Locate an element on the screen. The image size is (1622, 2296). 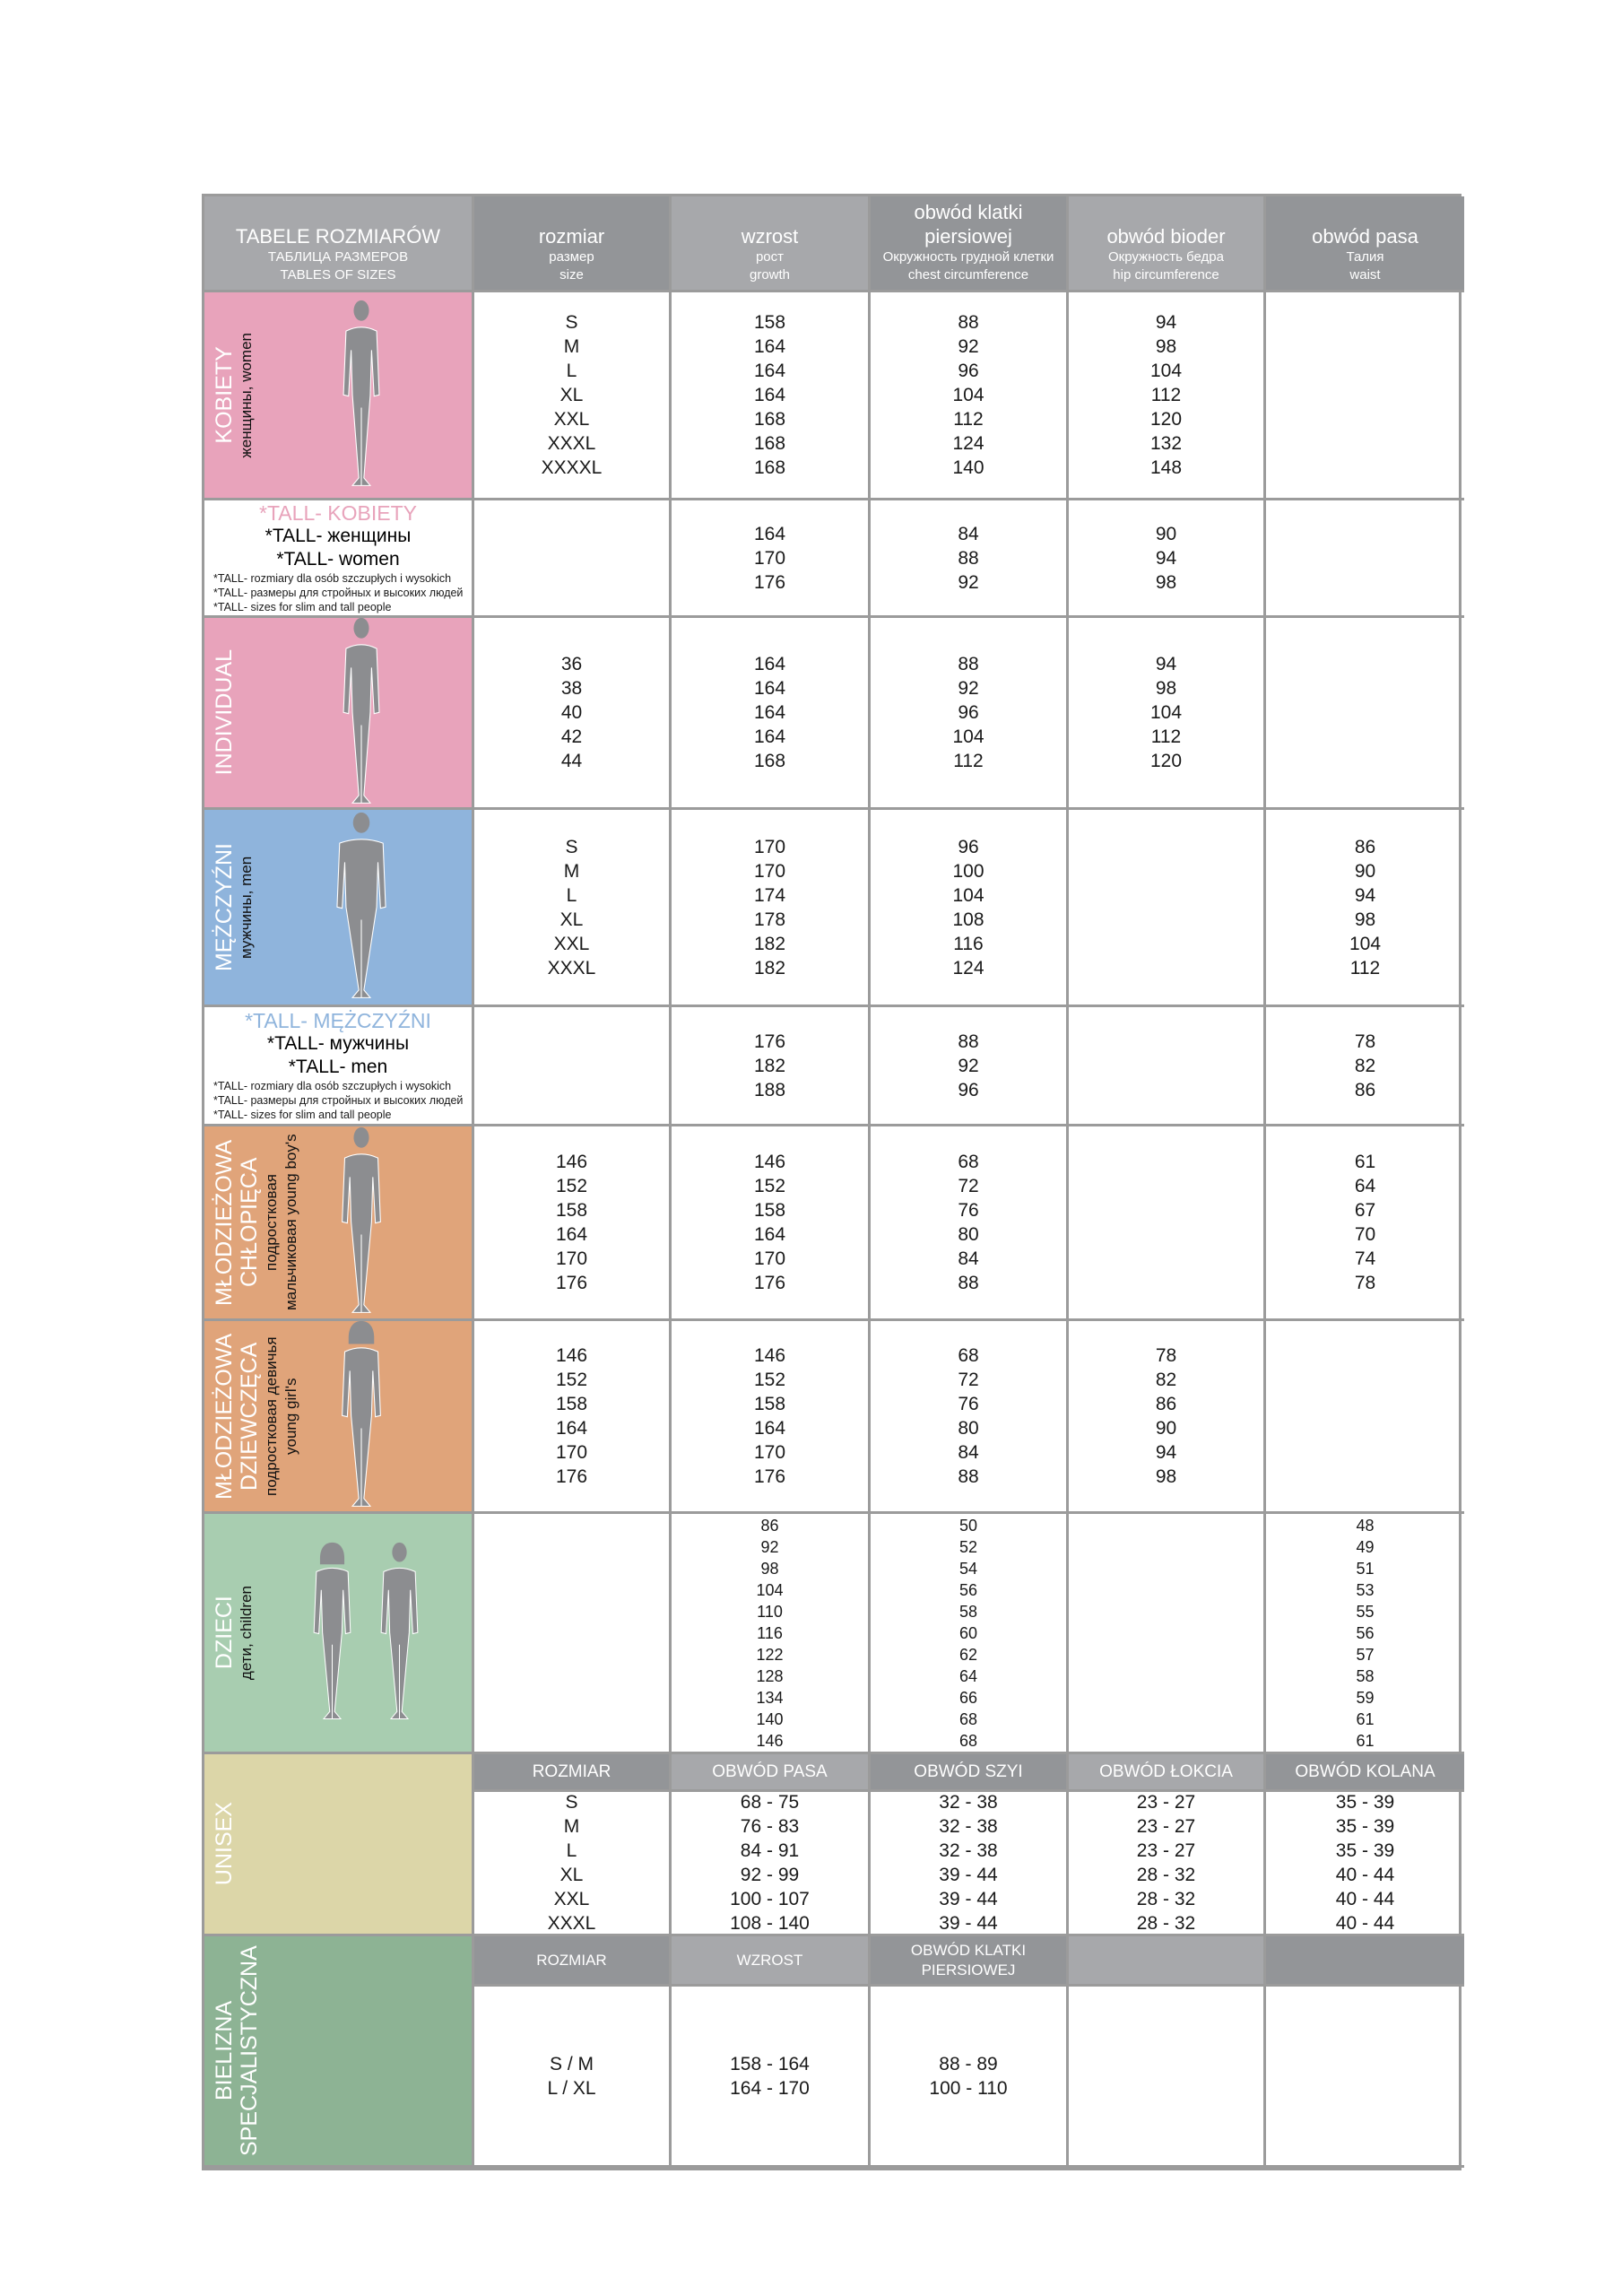
section-subtitle: женщины, women is located at coordinates (246, 395).